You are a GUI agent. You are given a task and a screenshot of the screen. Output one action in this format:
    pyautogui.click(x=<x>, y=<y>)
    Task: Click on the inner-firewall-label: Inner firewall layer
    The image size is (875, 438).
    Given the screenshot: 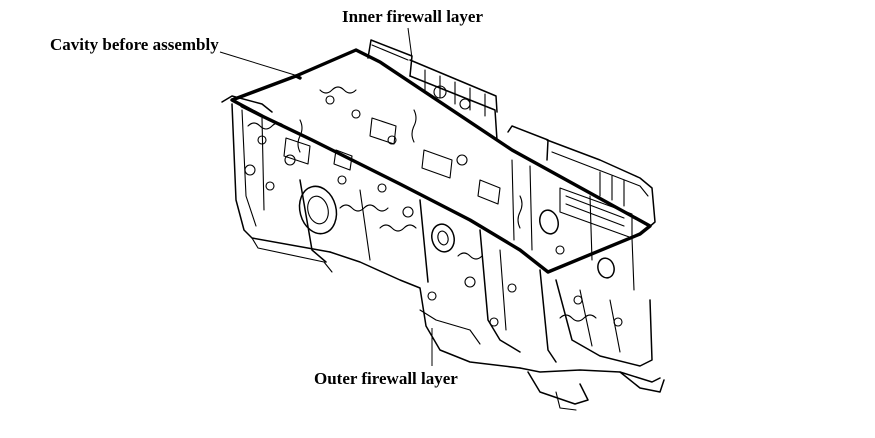 What is the action you would take?
    pyautogui.click(x=413, y=16)
    